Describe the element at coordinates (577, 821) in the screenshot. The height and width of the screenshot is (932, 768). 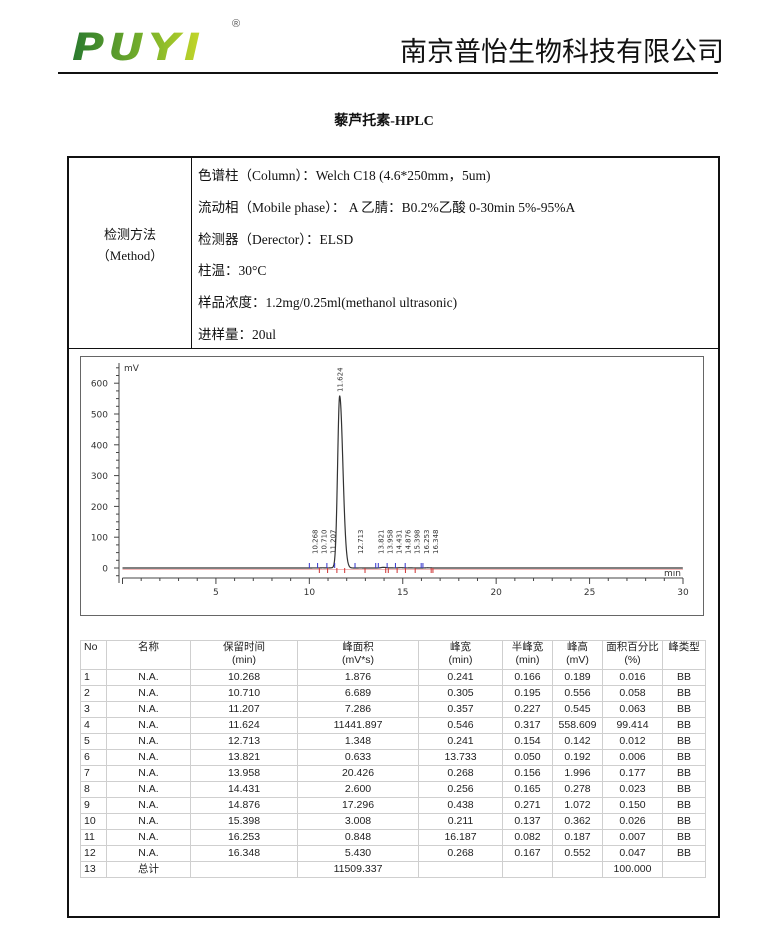
I see `table-cell: 0.362` at that location.